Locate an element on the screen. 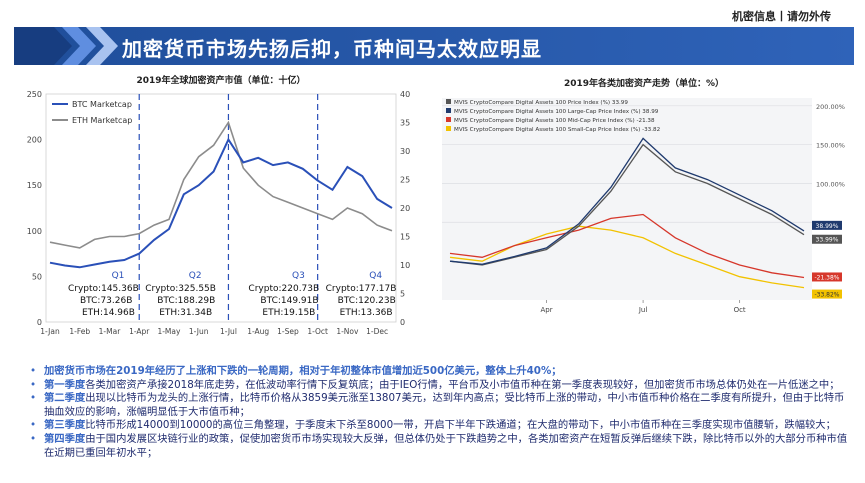 The image size is (865, 483). quarter-label: Q1 is located at coordinates (118, 276).